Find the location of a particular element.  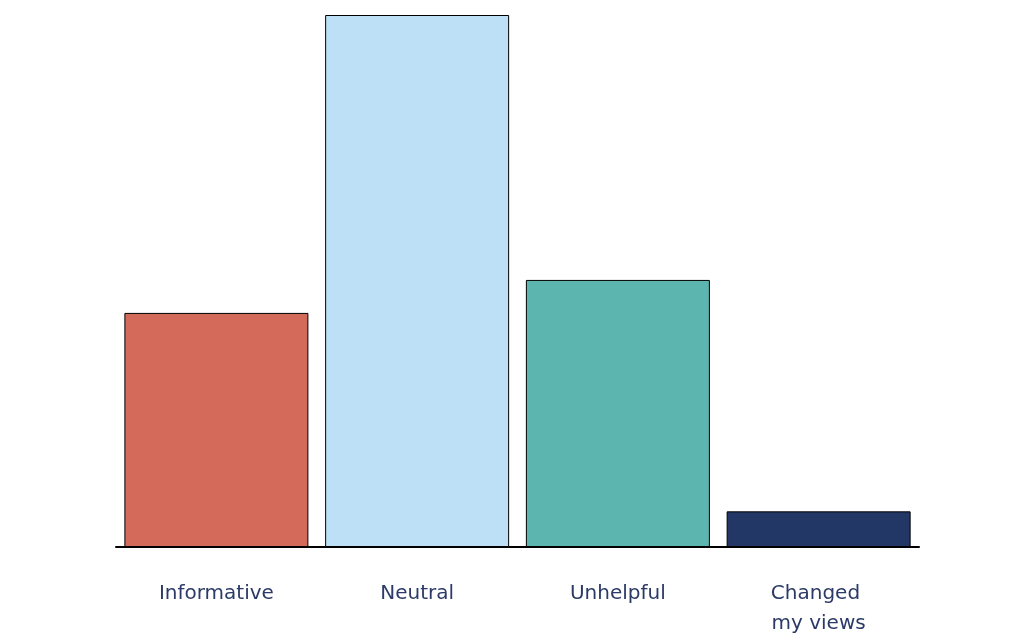

x-tick-label: Informative is located at coordinates (216, 592).